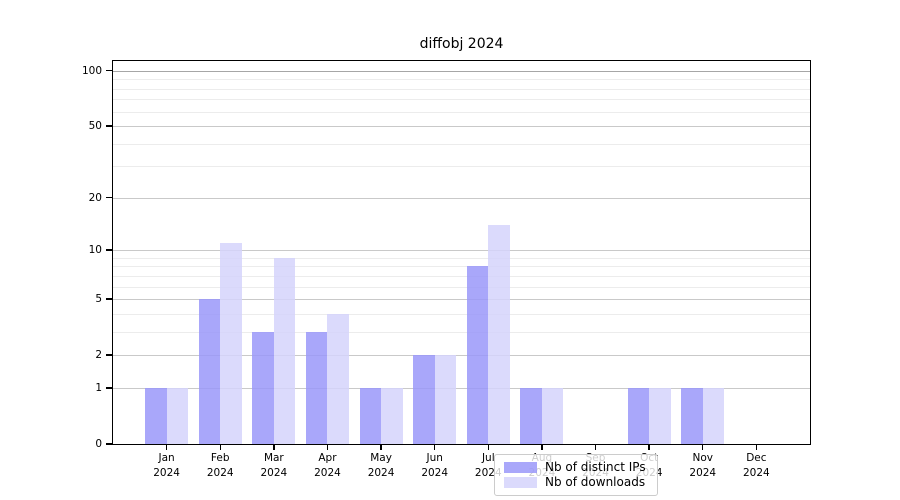  Describe the element at coordinates (424, 399) in the screenshot. I see `bar-distinct-ips-jun` at that location.